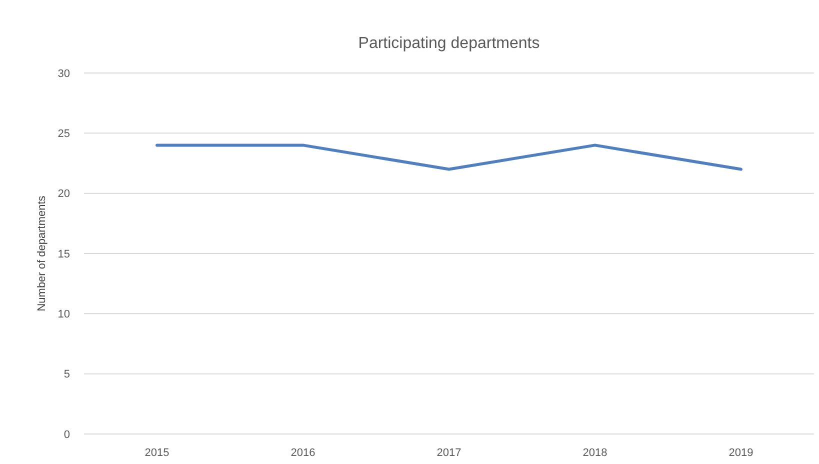  I want to click on x-tick-label: 2018, so click(595, 453).